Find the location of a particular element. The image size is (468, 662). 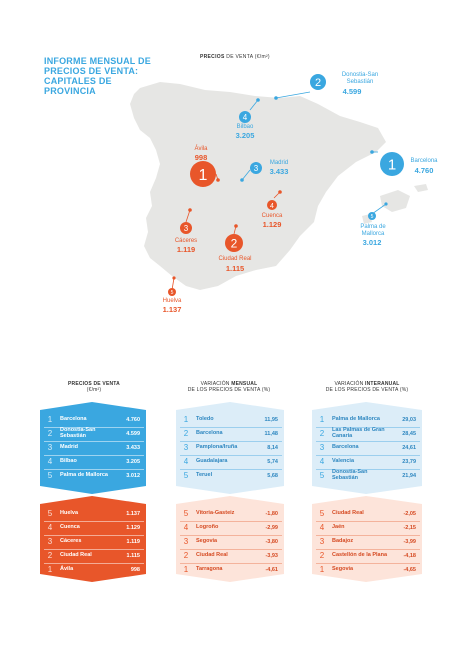

label-bilbao-value: 3.205 is located at coordinates (245, 135).